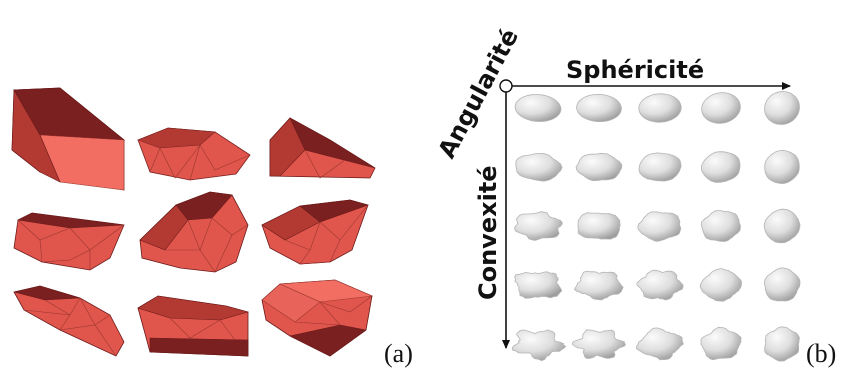 This screenshot has width=843, height=374. What do you see at coordinates (506, 86) in the screenshot?
I see `axis-origin-marker` at bounding box center [506, 86].